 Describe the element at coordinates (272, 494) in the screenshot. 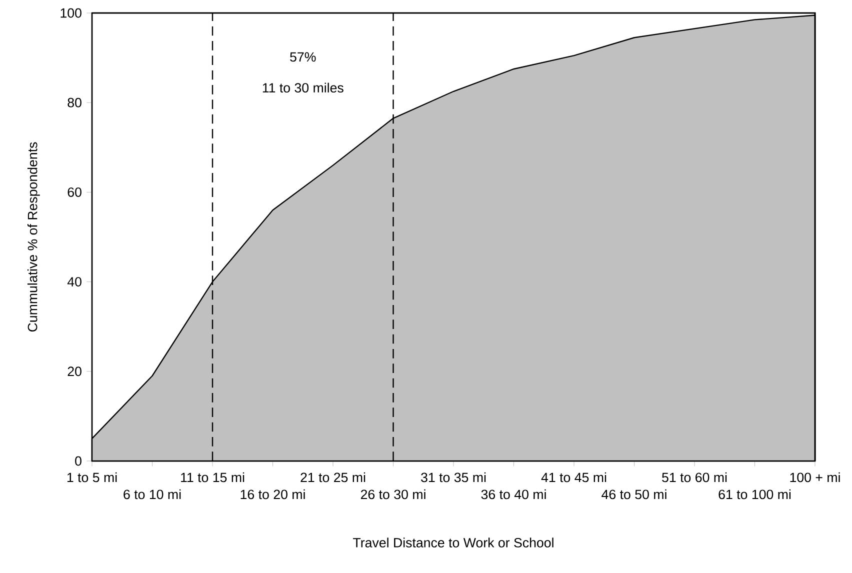

I see `x-tick-label: 16 to 20 mi` at that location.